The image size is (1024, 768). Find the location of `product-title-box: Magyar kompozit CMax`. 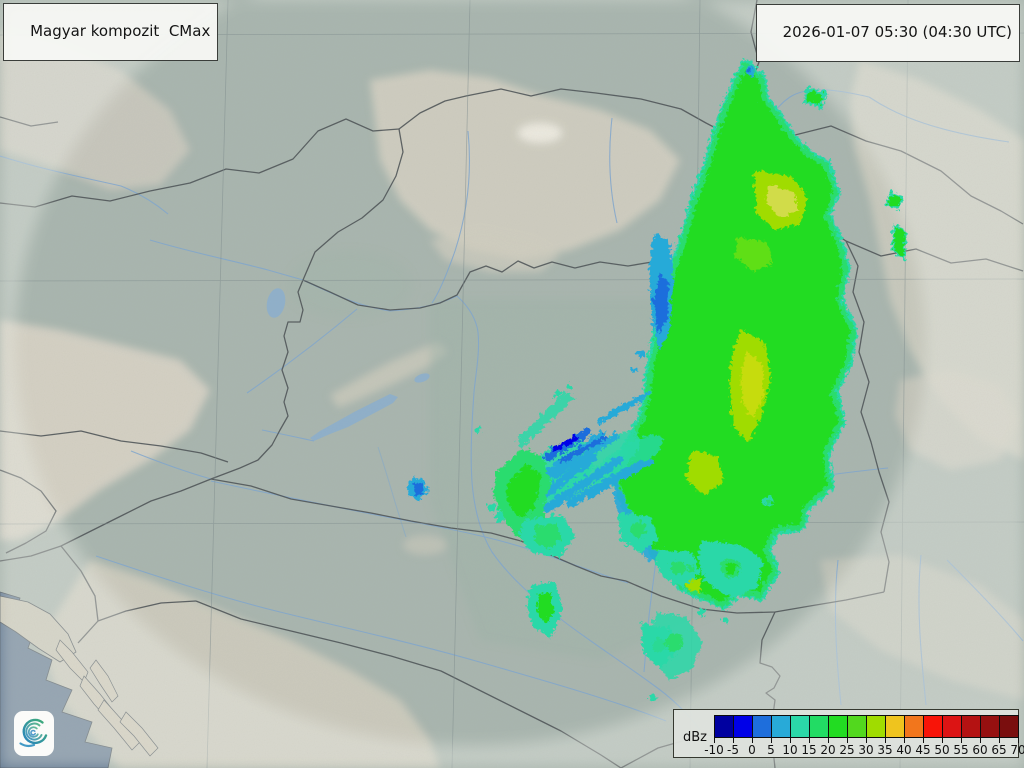

product-title-box: Magyar kompozit CMax is located at coordinates (111, 32).